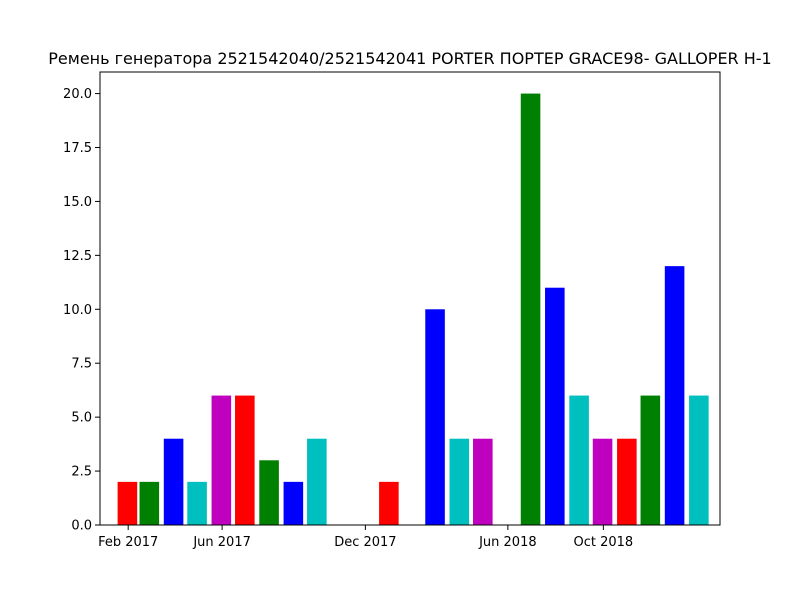 Image resolution: width=800 pixels, height=600 pixels. What do you see at coordinates (507, 542) in the screenshot?
I see `x-tick-label: Jun 2018` at bounding box center [507, 542].